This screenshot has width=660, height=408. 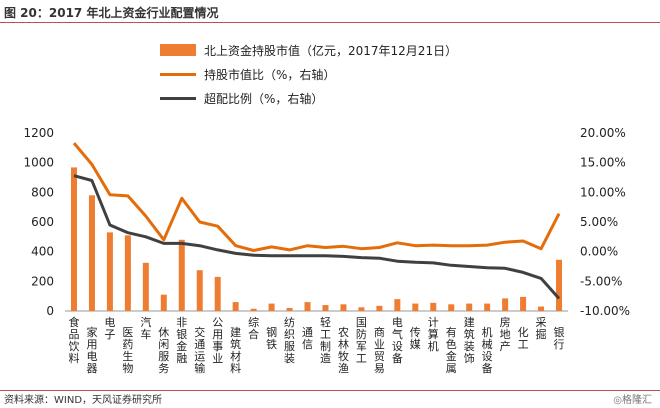 I want to click on x-category-label: 非银金融, so click(x=181, y=340).